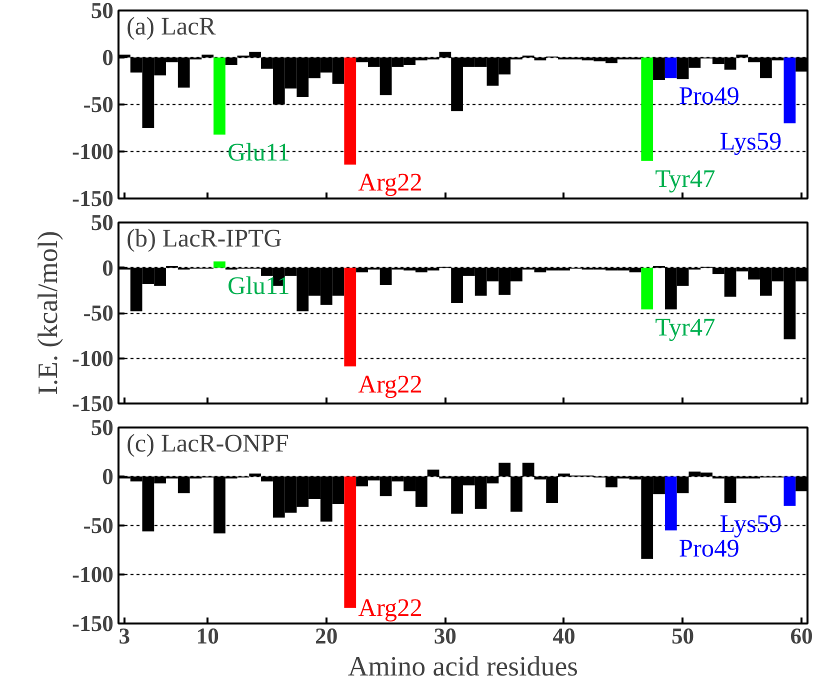 The image size is (819, 688). I want to click on x-axis-title: Amino acid residues, so click(463, 667).